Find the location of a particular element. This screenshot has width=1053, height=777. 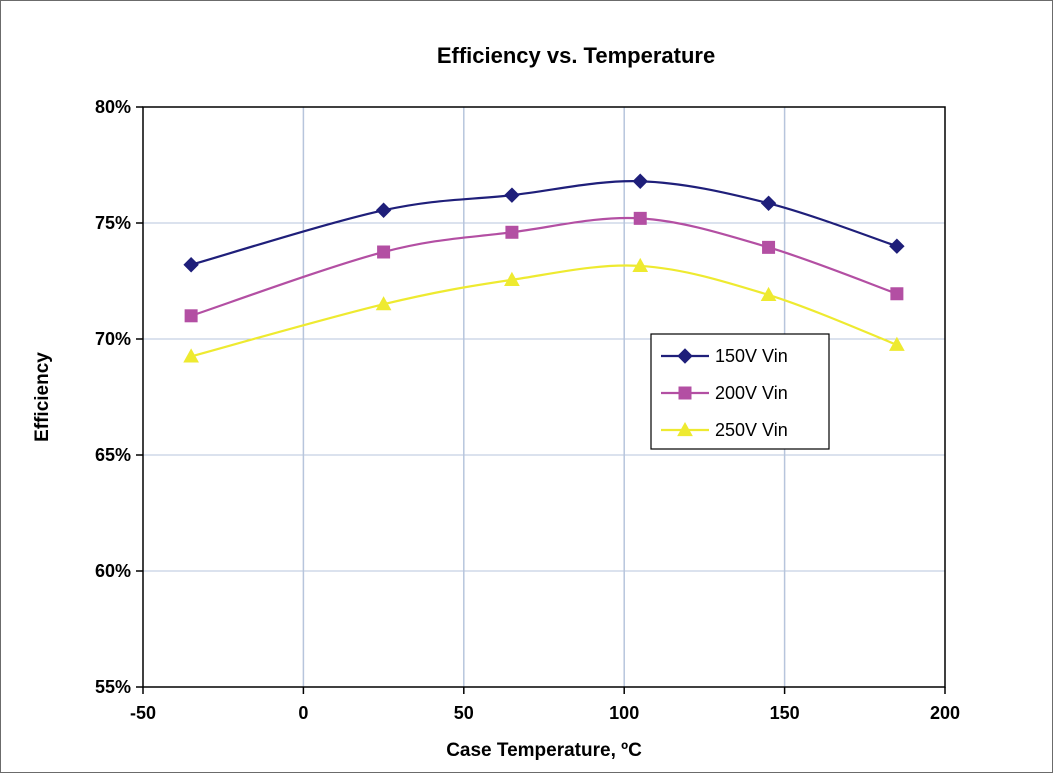

x-tick-label: 50 is located at coordinates (464, 713).